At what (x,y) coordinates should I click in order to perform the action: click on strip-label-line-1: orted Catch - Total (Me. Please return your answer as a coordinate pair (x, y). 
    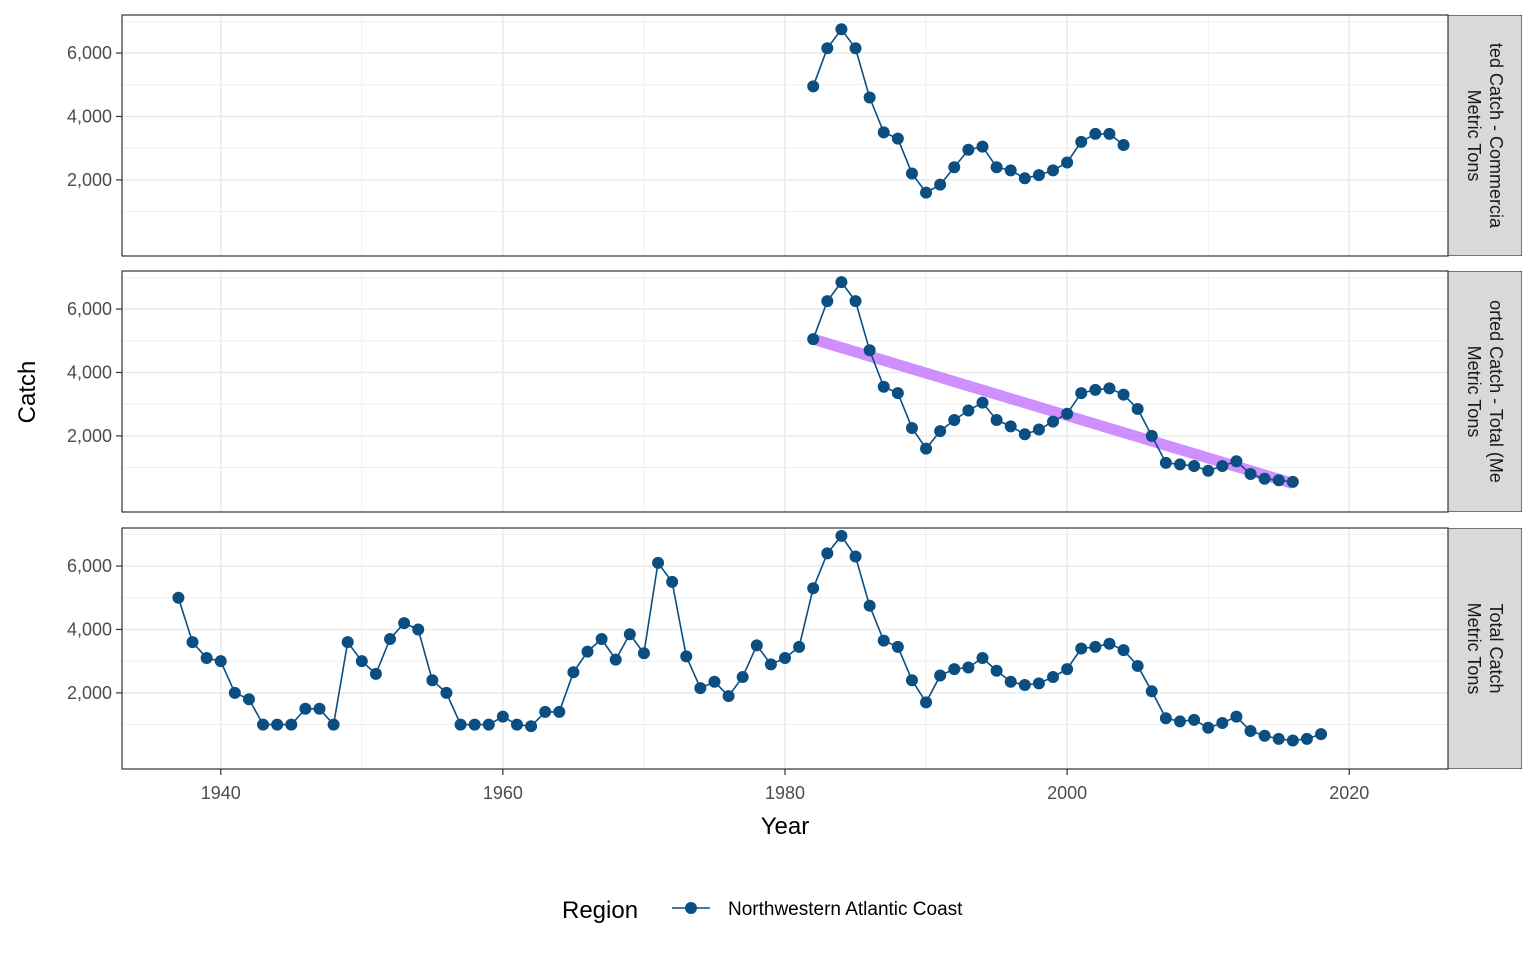
    Looking at the image, I should click on (1496, 391).